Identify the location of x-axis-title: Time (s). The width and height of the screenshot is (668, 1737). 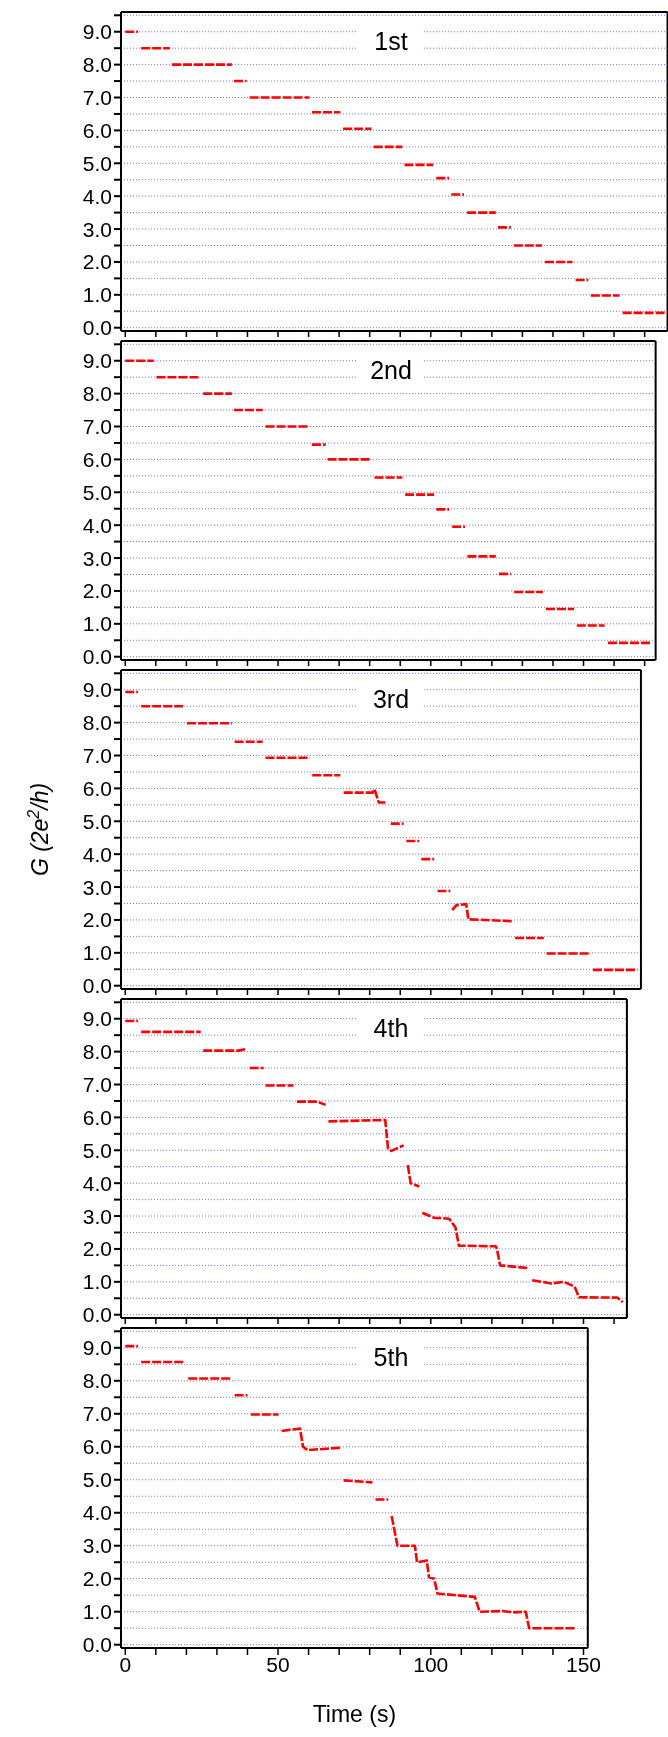
(354, 1714).